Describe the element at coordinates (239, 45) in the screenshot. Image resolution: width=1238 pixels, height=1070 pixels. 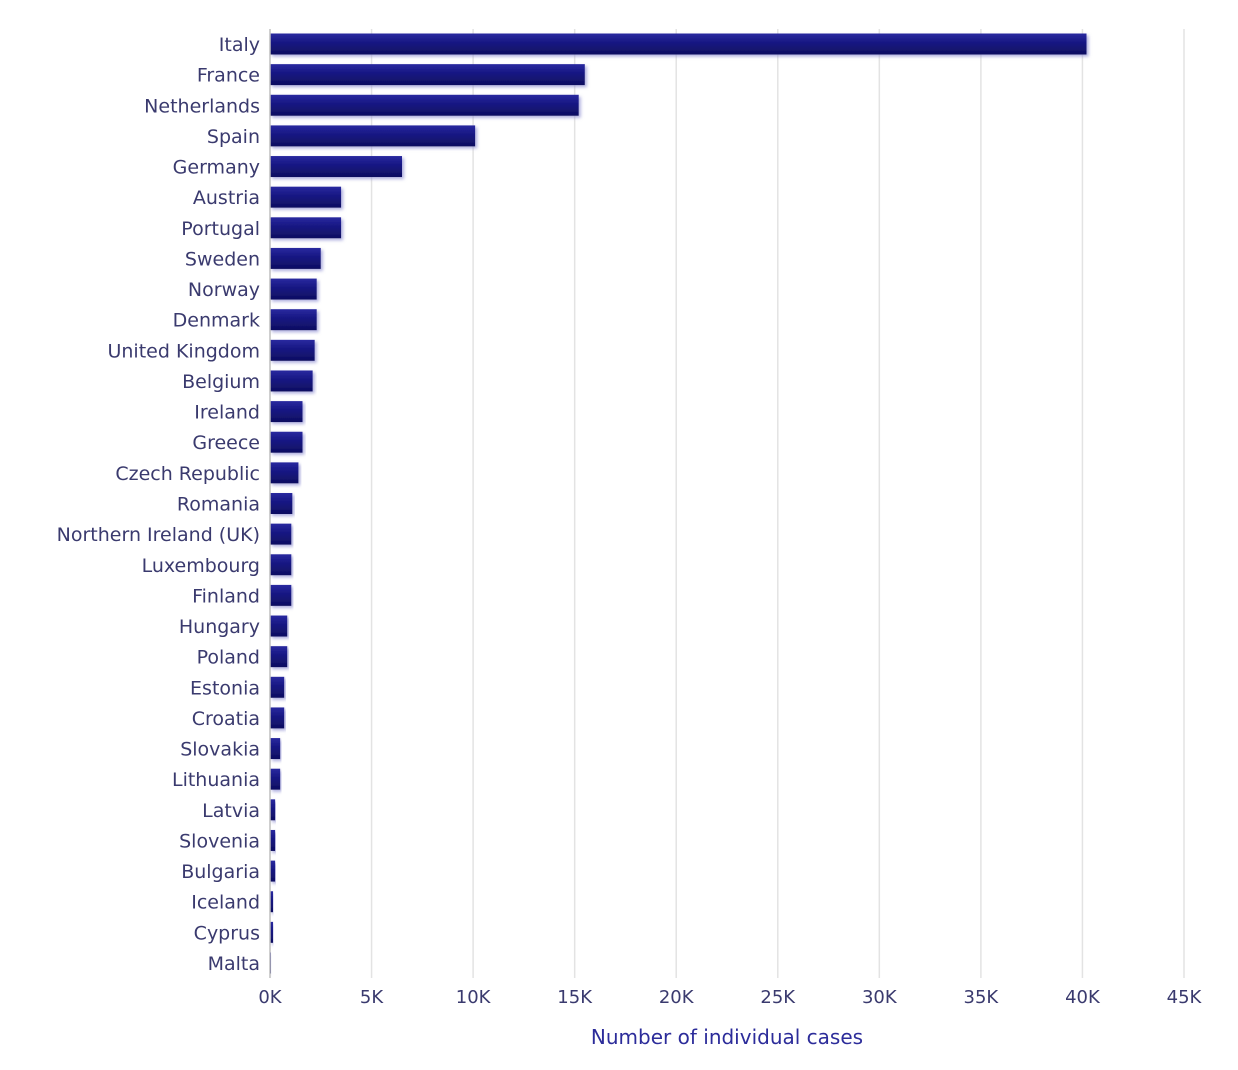
I see `category-label: Italy` at that location.